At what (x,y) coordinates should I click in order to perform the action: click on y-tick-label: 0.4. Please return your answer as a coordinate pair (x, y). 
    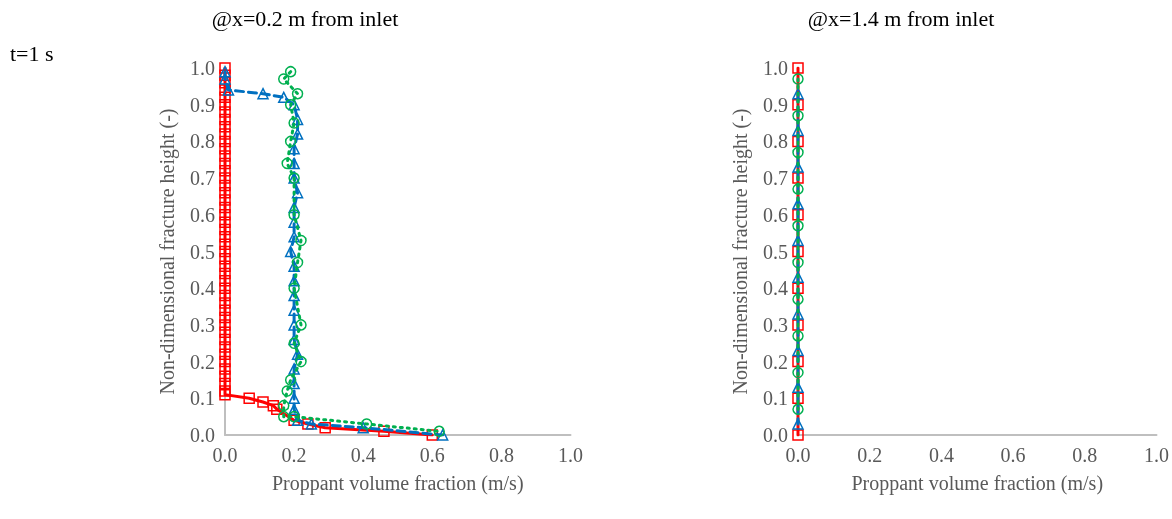
    Looking at the image, I should click on (202, 288).